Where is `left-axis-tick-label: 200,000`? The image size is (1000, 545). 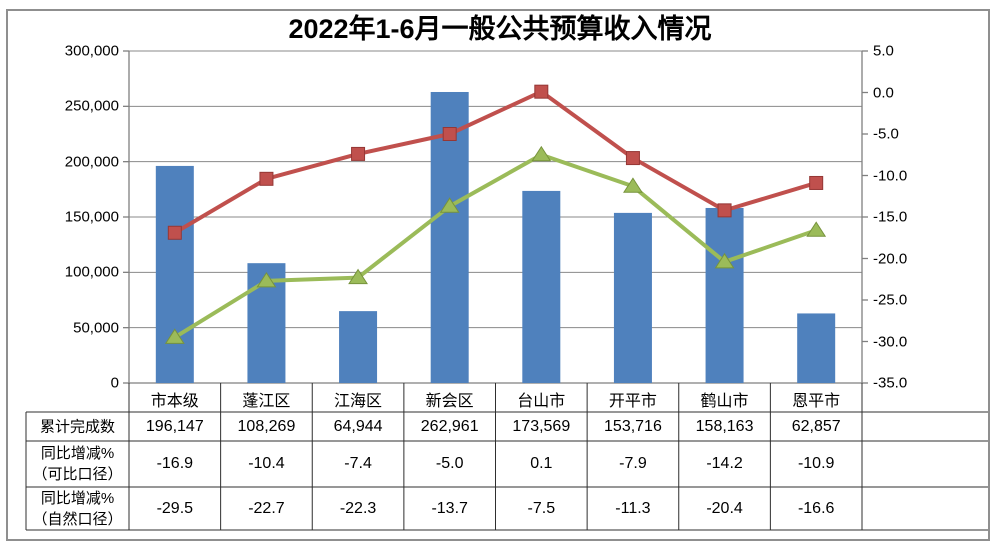
left-axis-tick-label: 200,000 is located at coordinates (91, 162).